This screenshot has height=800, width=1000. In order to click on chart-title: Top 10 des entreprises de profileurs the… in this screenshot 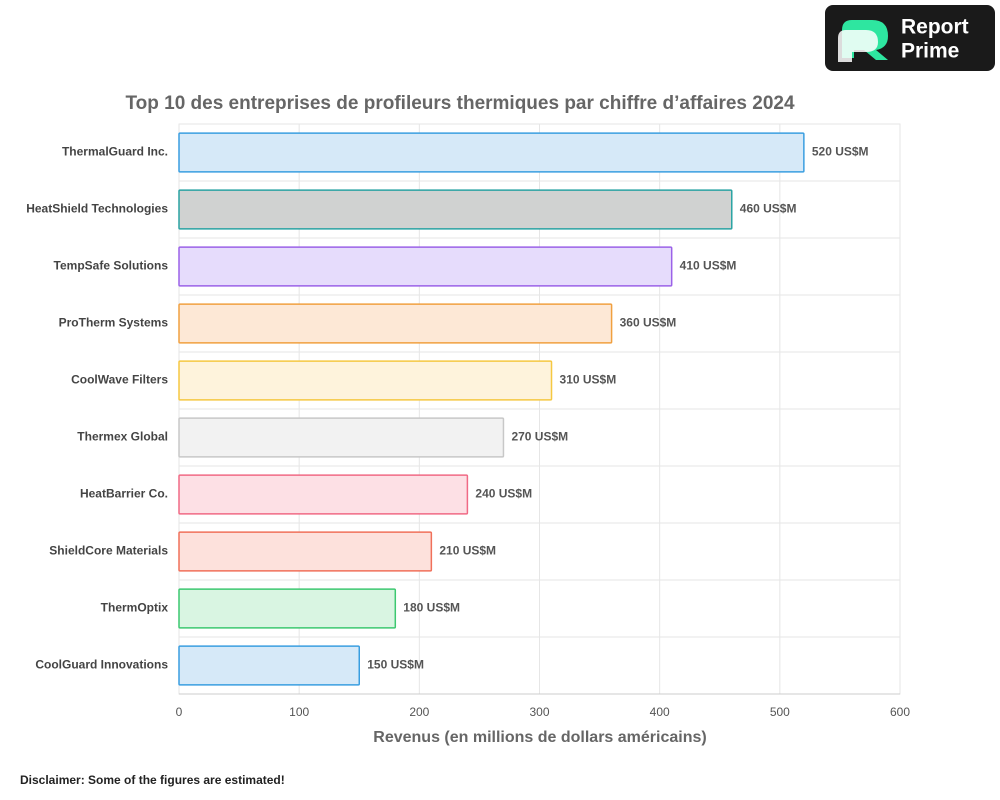, I will do `click(460, 103)`.